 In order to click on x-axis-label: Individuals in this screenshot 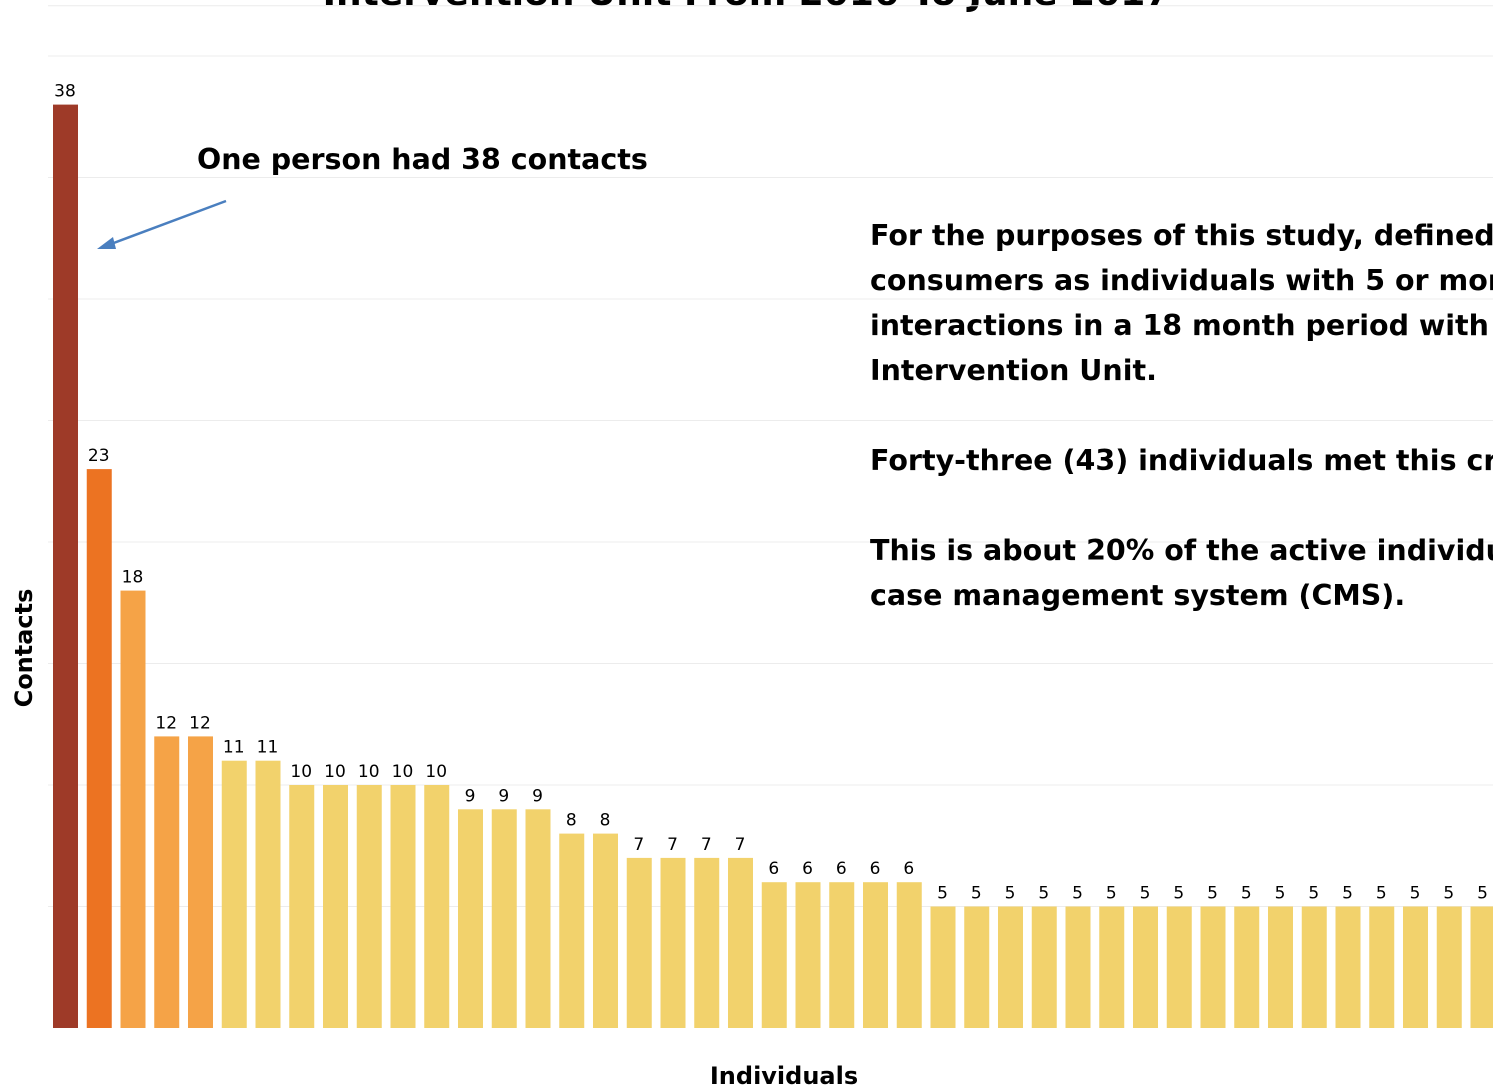, I will do `click(784, 1076)`.